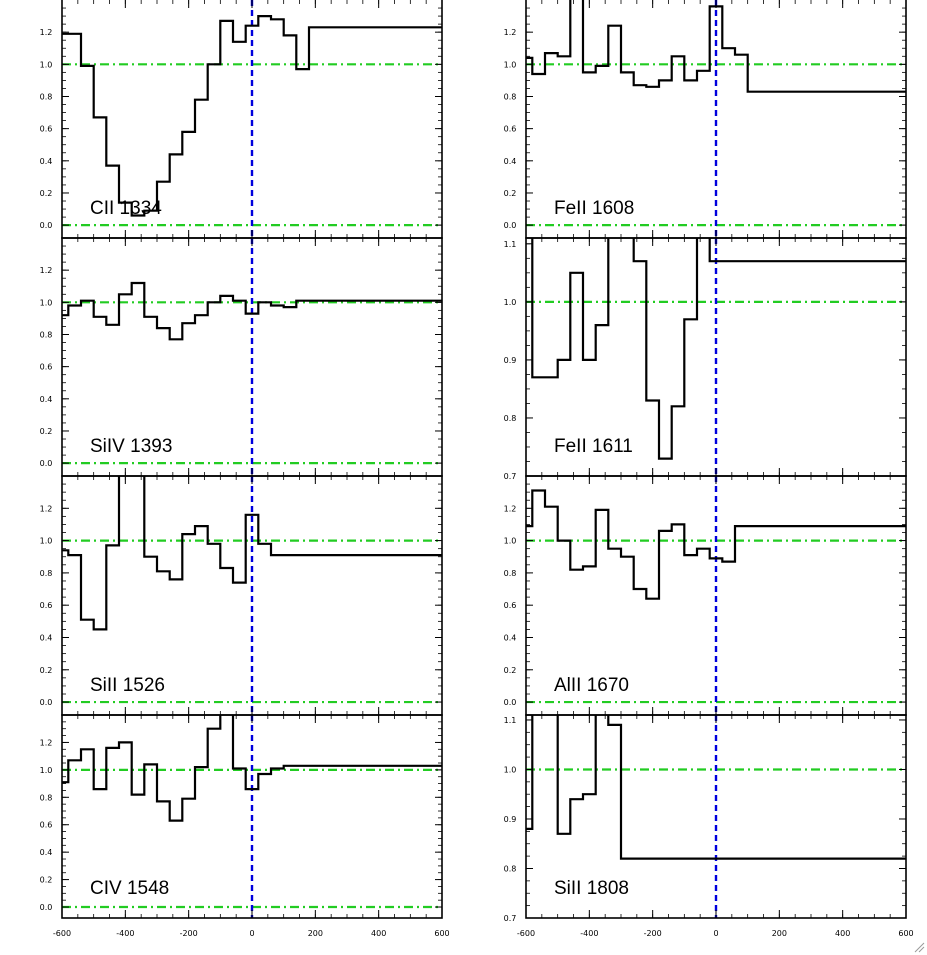 This screenshot has width=927, height=955. Describe the element at coordinates (593, 446) in the screenshot. I see `panel-label: FeII 1611` at that location.